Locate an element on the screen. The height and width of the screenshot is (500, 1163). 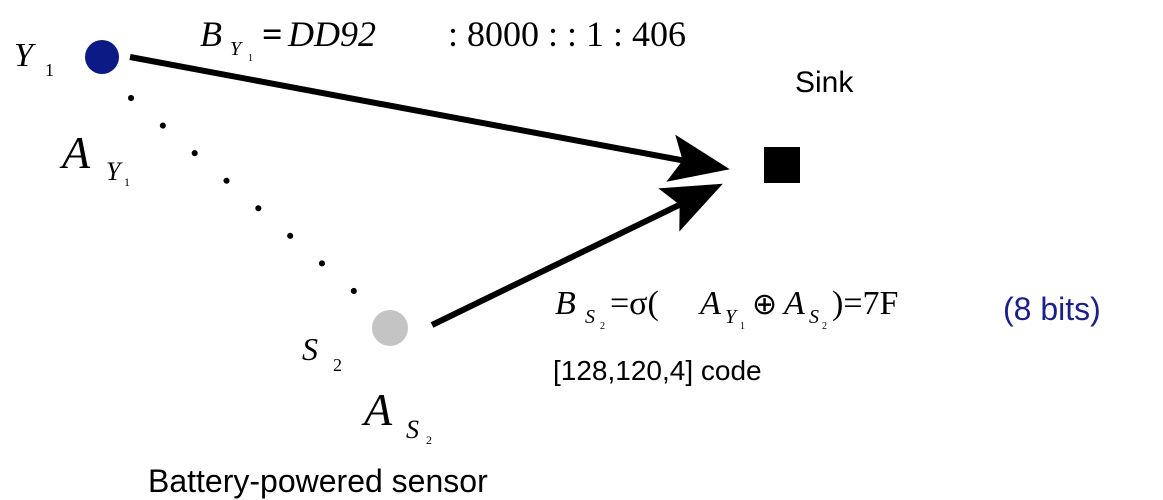
code-note: [128,120,4] code is located at coordinates (657, 370).